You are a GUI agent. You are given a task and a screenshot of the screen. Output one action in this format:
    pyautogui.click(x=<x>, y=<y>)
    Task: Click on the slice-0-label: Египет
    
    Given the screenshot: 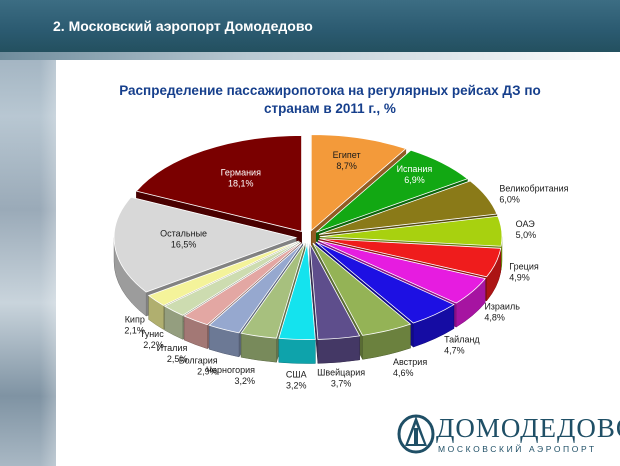 What is the action you would take?
    pyautogui.click(x=347, y=155)
    